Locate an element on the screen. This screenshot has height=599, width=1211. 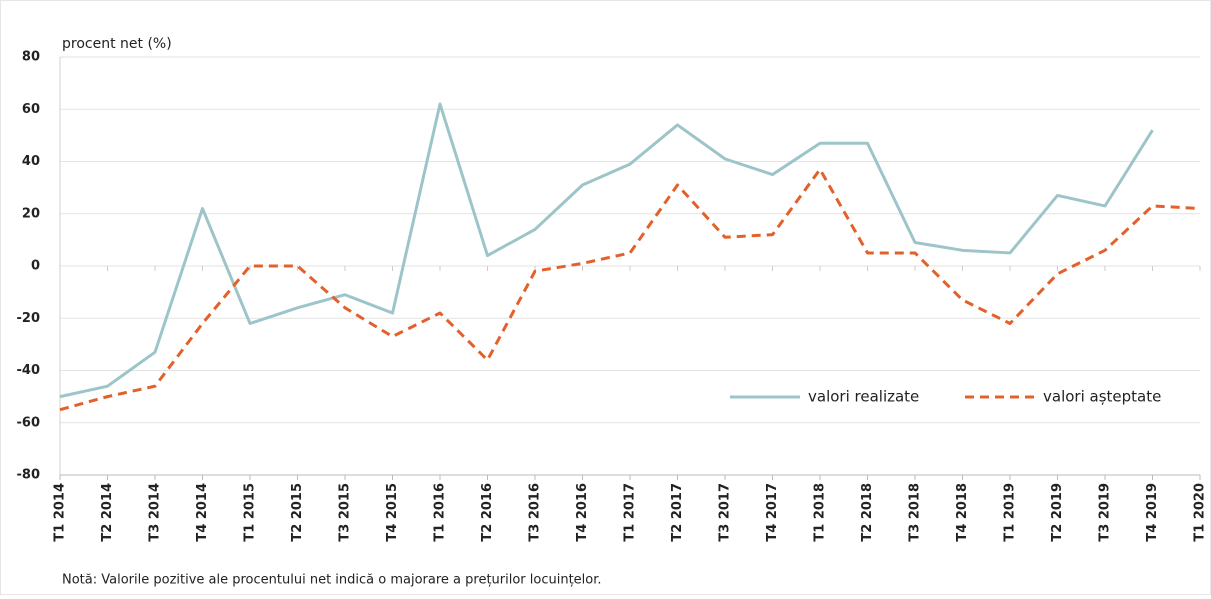
x-tick-label: T4 2019 is located at coordinates (1152, 512).